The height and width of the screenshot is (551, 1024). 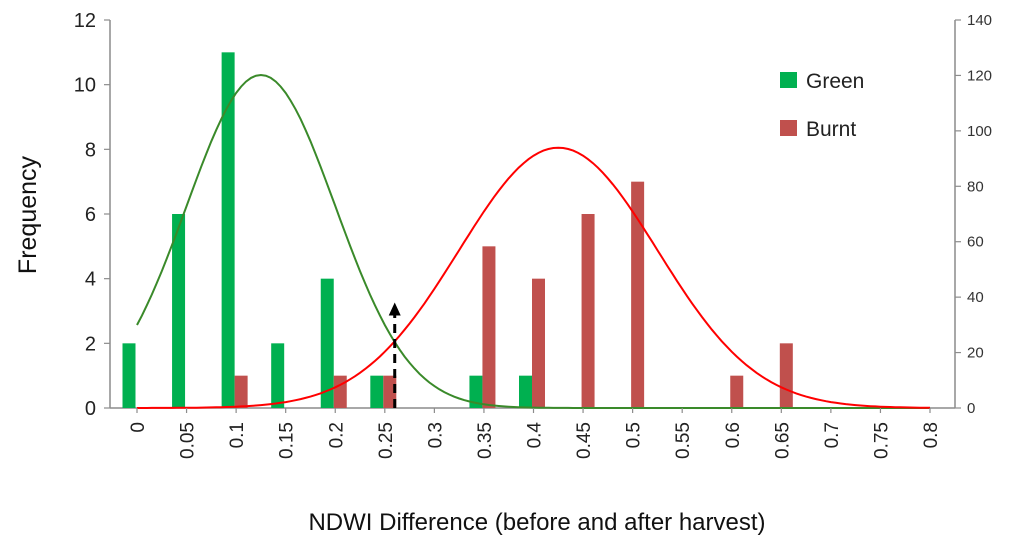 I want to click on y-tick-label: 6, so click(x=90, y=215).